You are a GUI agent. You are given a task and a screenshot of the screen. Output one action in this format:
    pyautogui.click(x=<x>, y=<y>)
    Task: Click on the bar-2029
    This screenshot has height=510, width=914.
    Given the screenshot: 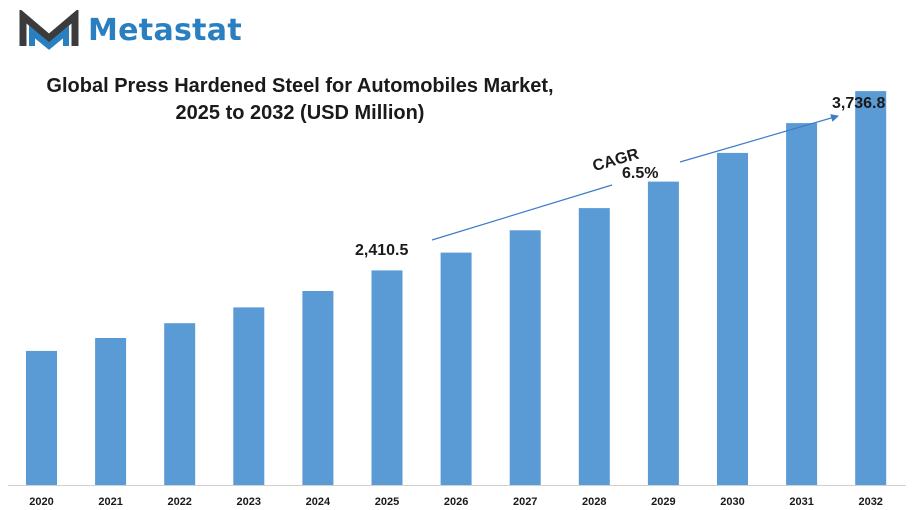 What is the action you would take?
    pyautogui.click(x=663, y=333)
    